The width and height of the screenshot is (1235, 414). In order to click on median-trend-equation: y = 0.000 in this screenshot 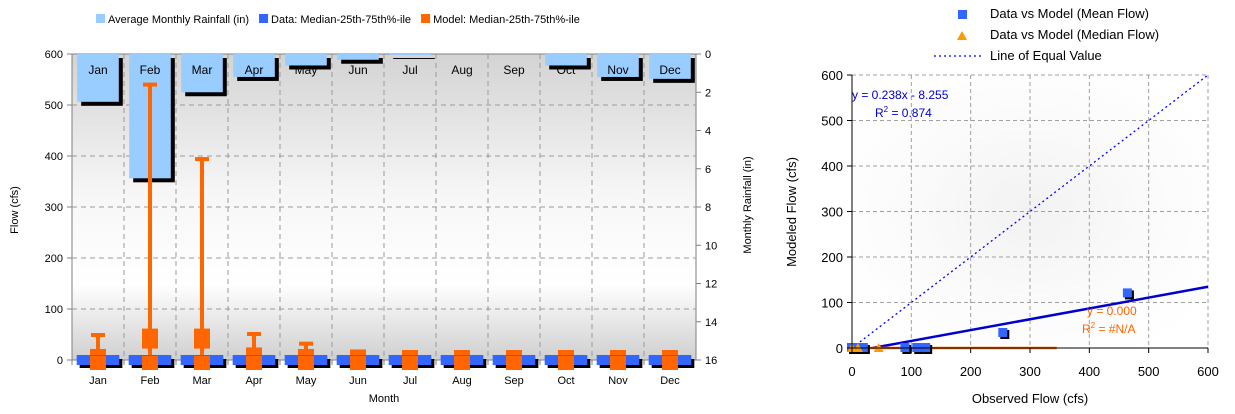, I will do `click(1112, 311)`.